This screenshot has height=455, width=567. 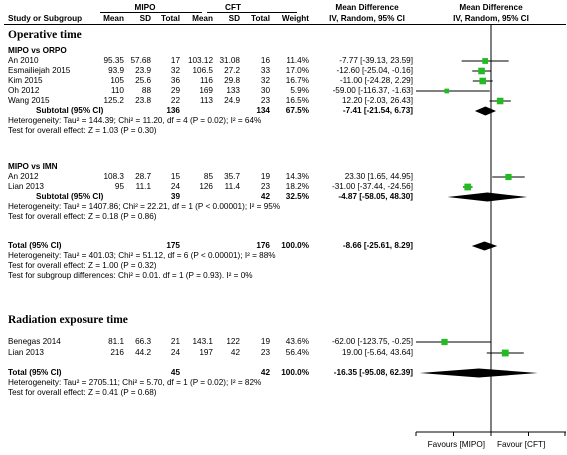 I want to click on study-row-rad-1-mean1: 216, so click(x=117, y=352).